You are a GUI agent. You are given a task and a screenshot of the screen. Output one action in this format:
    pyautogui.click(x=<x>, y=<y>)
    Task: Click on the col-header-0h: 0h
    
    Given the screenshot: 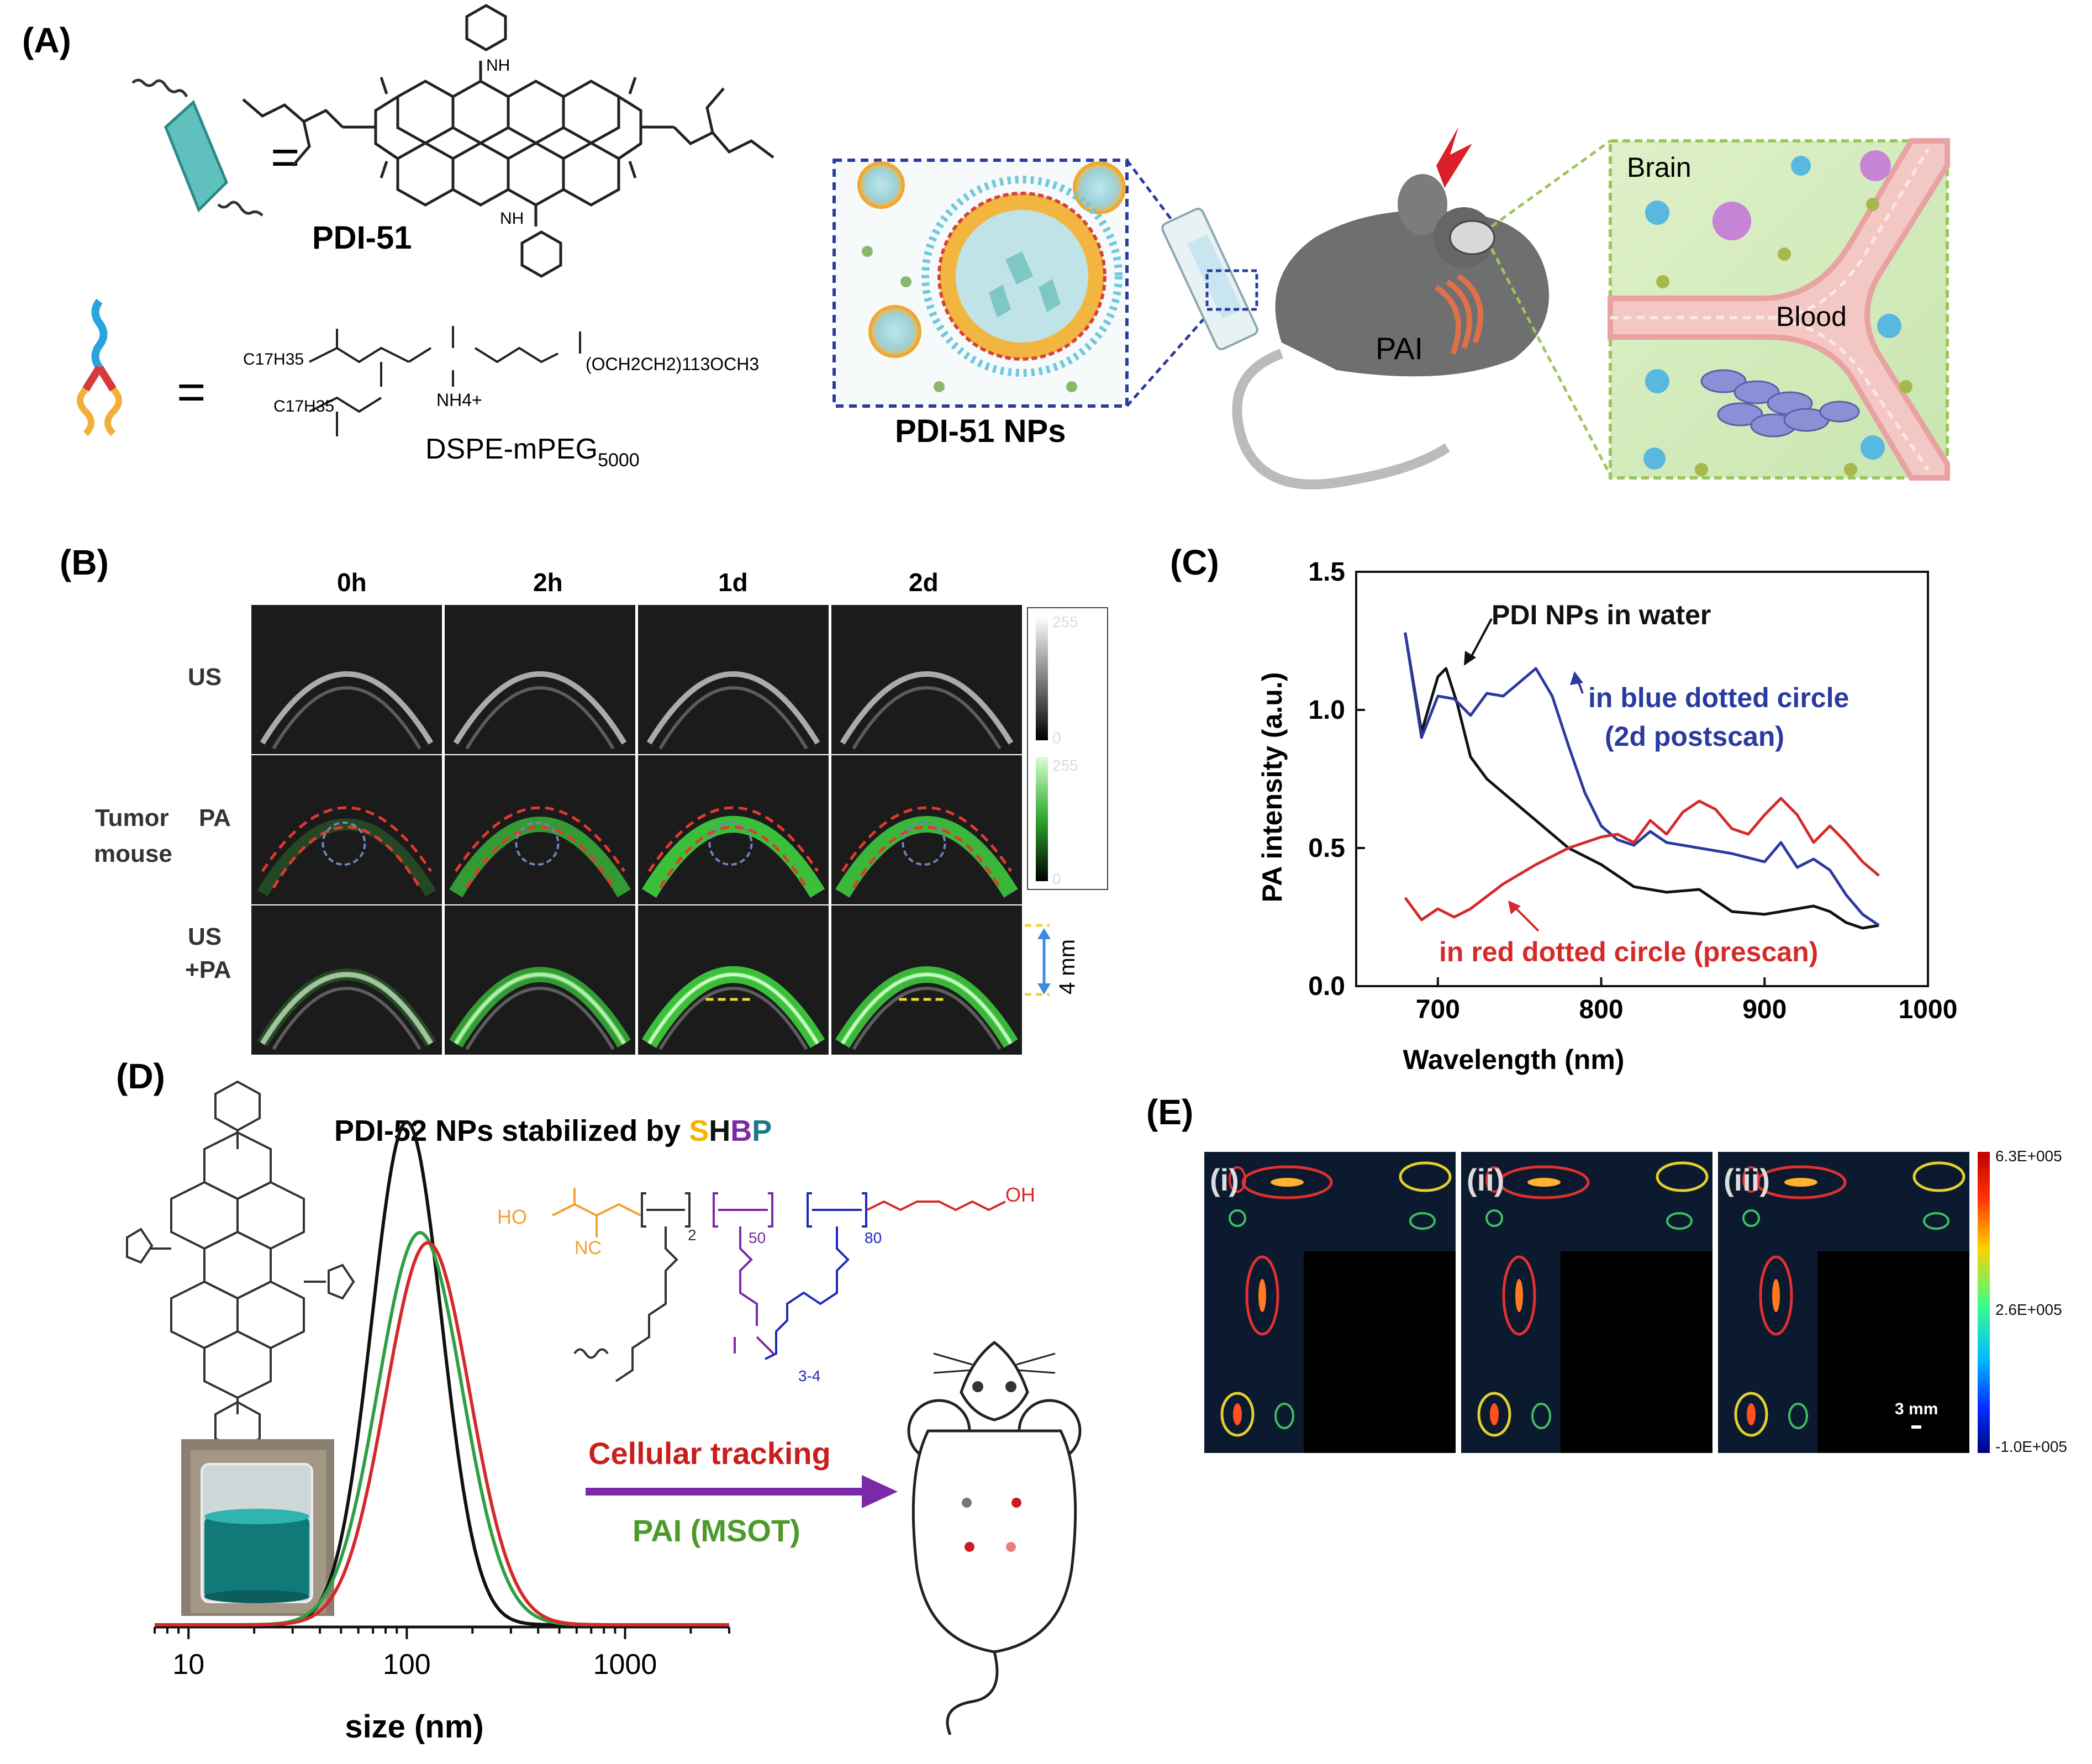 What is the action you would take?
    pyautogui.click(x=352, y=582)
    